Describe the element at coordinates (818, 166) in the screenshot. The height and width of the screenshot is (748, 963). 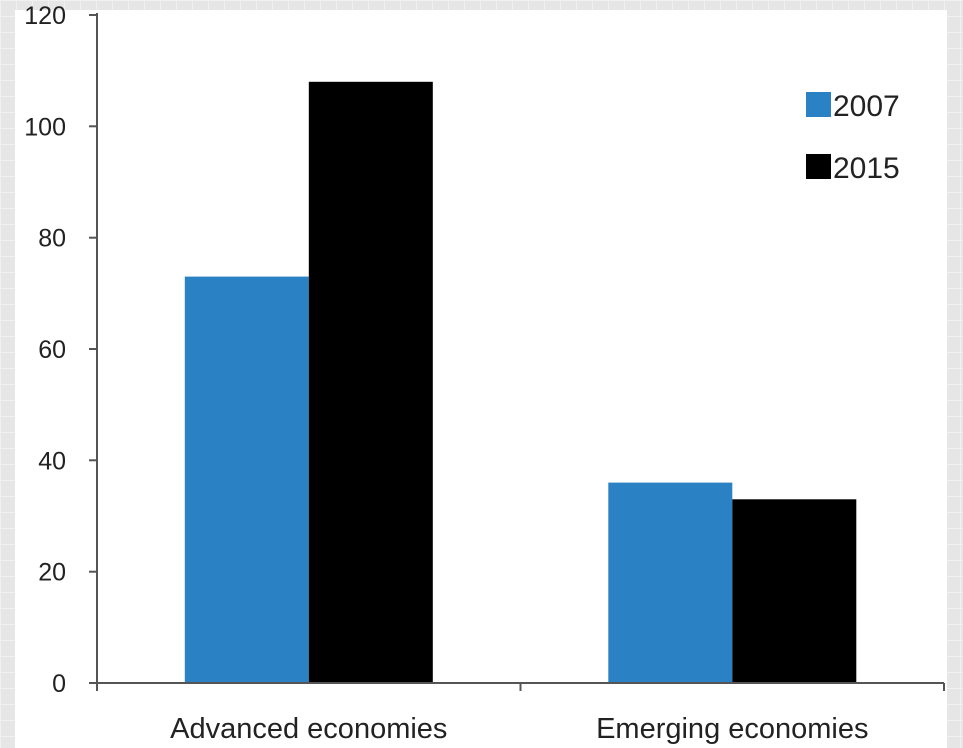
I see `legend-swatch-2015` at that location.